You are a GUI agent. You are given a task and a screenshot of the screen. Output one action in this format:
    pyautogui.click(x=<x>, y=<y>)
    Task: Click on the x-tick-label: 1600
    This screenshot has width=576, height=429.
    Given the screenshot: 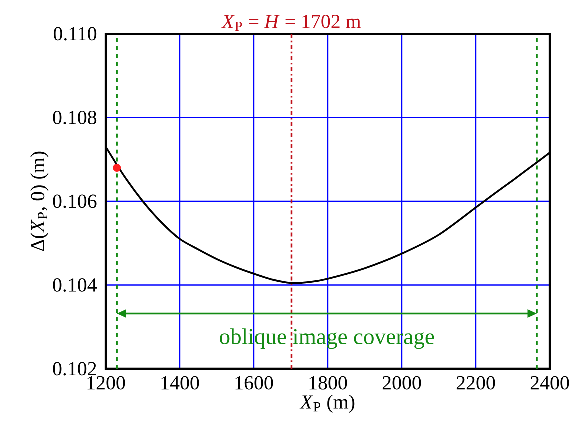 What is the action you would take?
    pyautogui.click(x=255, y=383)
    